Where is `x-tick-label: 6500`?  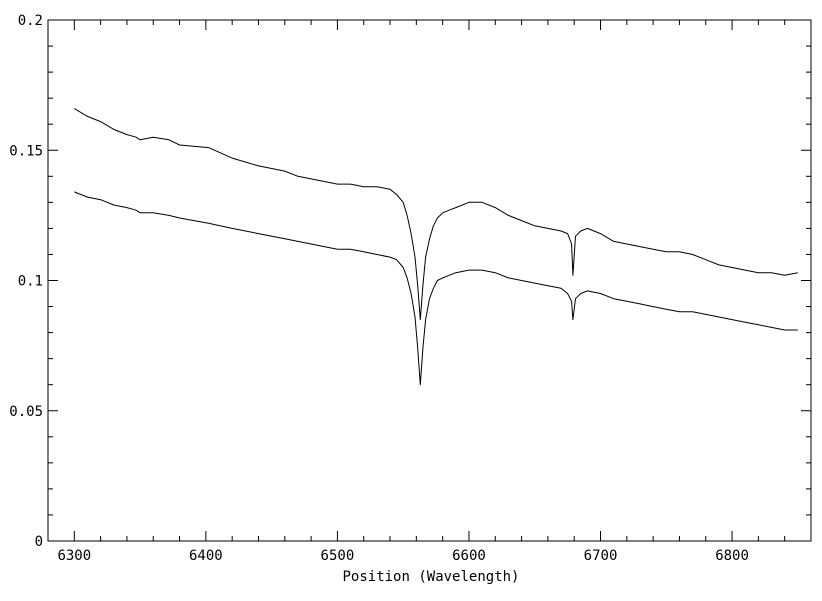 x-tick-label: 6500 is located at coordinates (338, 556).